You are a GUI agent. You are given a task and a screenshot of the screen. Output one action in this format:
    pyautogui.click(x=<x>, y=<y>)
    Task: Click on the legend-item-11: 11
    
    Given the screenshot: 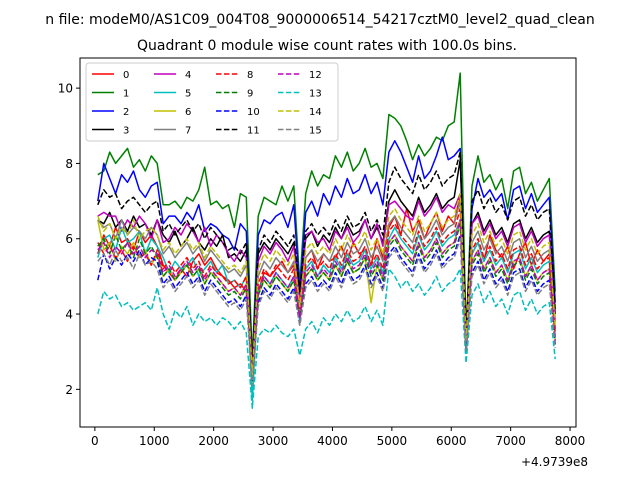 What is the action you would take?
    pyautogui.click(x=238, y=131)
    